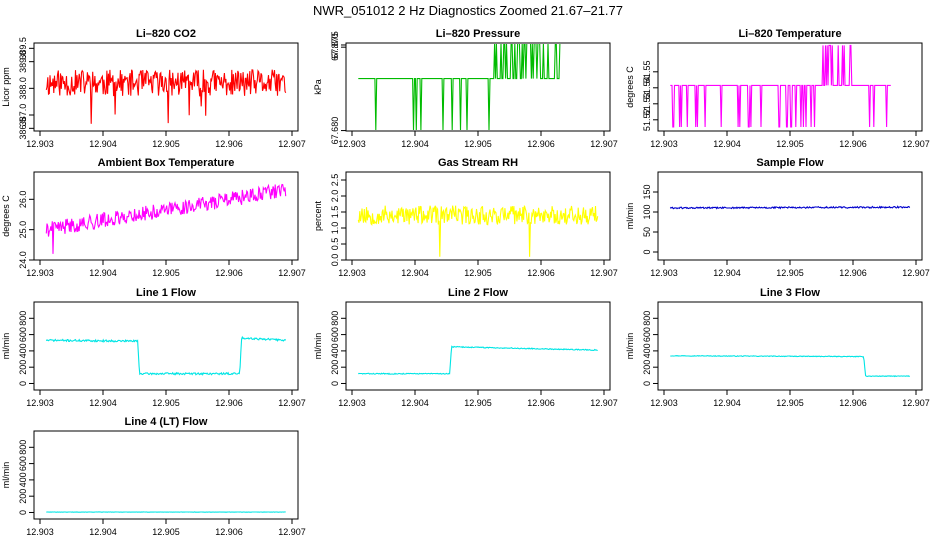  What do you see at coordinates (478, 34) in the screenshot?
I see `panel-title: Li–820 Pressure` at bounding box center [478, 34].